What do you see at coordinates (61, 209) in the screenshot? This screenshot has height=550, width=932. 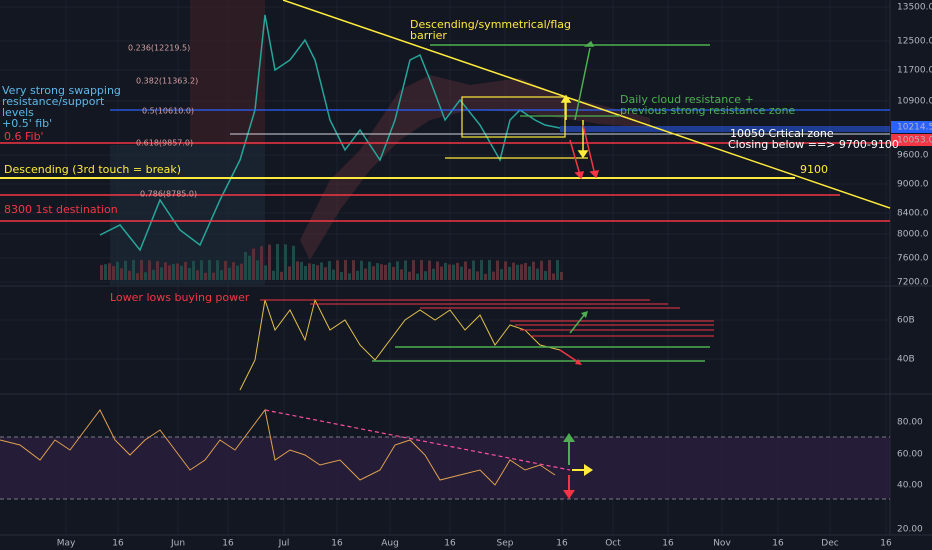 I see `annotation: 8300 1st destination` at bounding box center [61, 209].